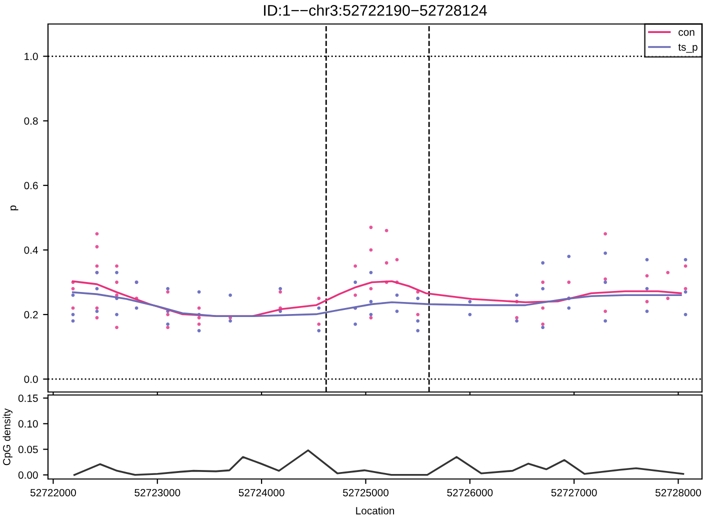 The image size is (705, 517). I want to click on x-tick-label: 52724000, so click(261, 492).